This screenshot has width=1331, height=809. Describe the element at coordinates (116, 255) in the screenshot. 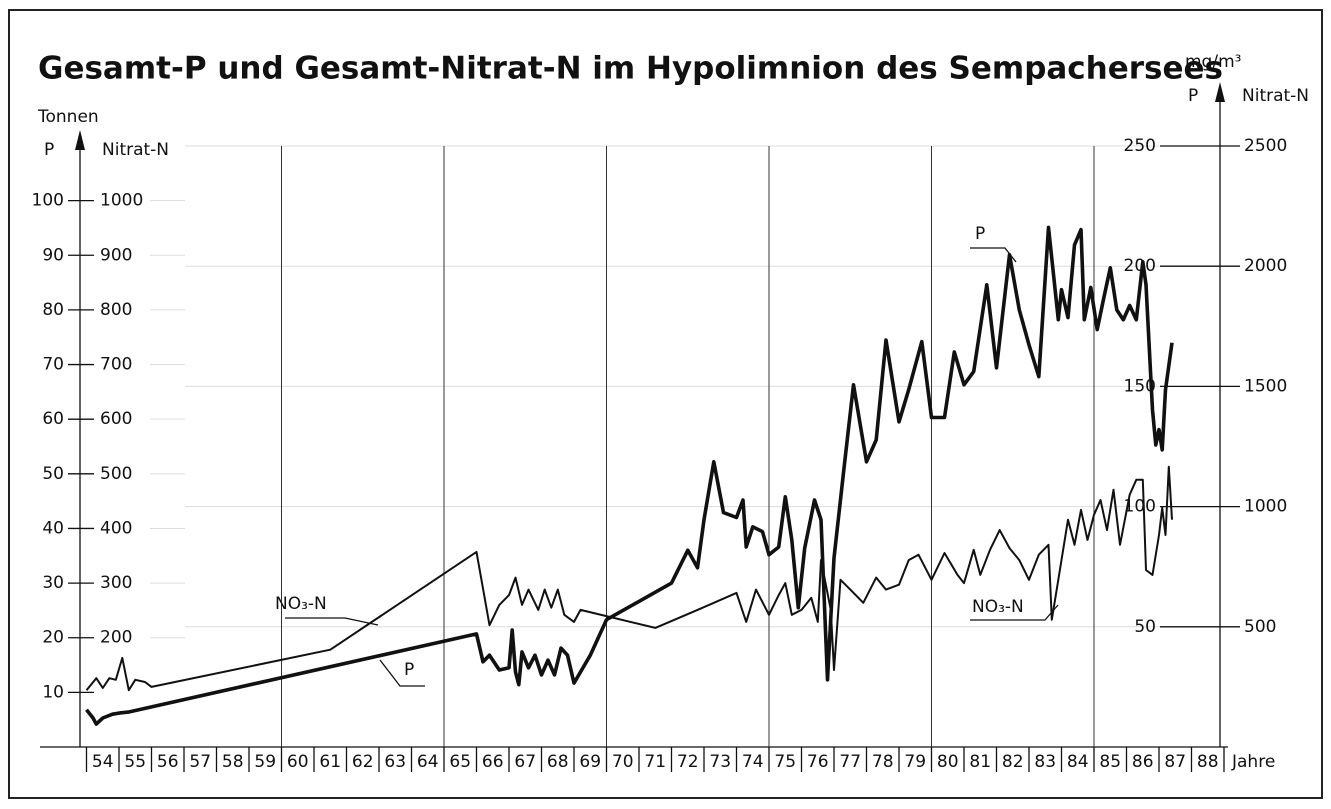

I see `y-nitrat-tick-label: 900` at that location.